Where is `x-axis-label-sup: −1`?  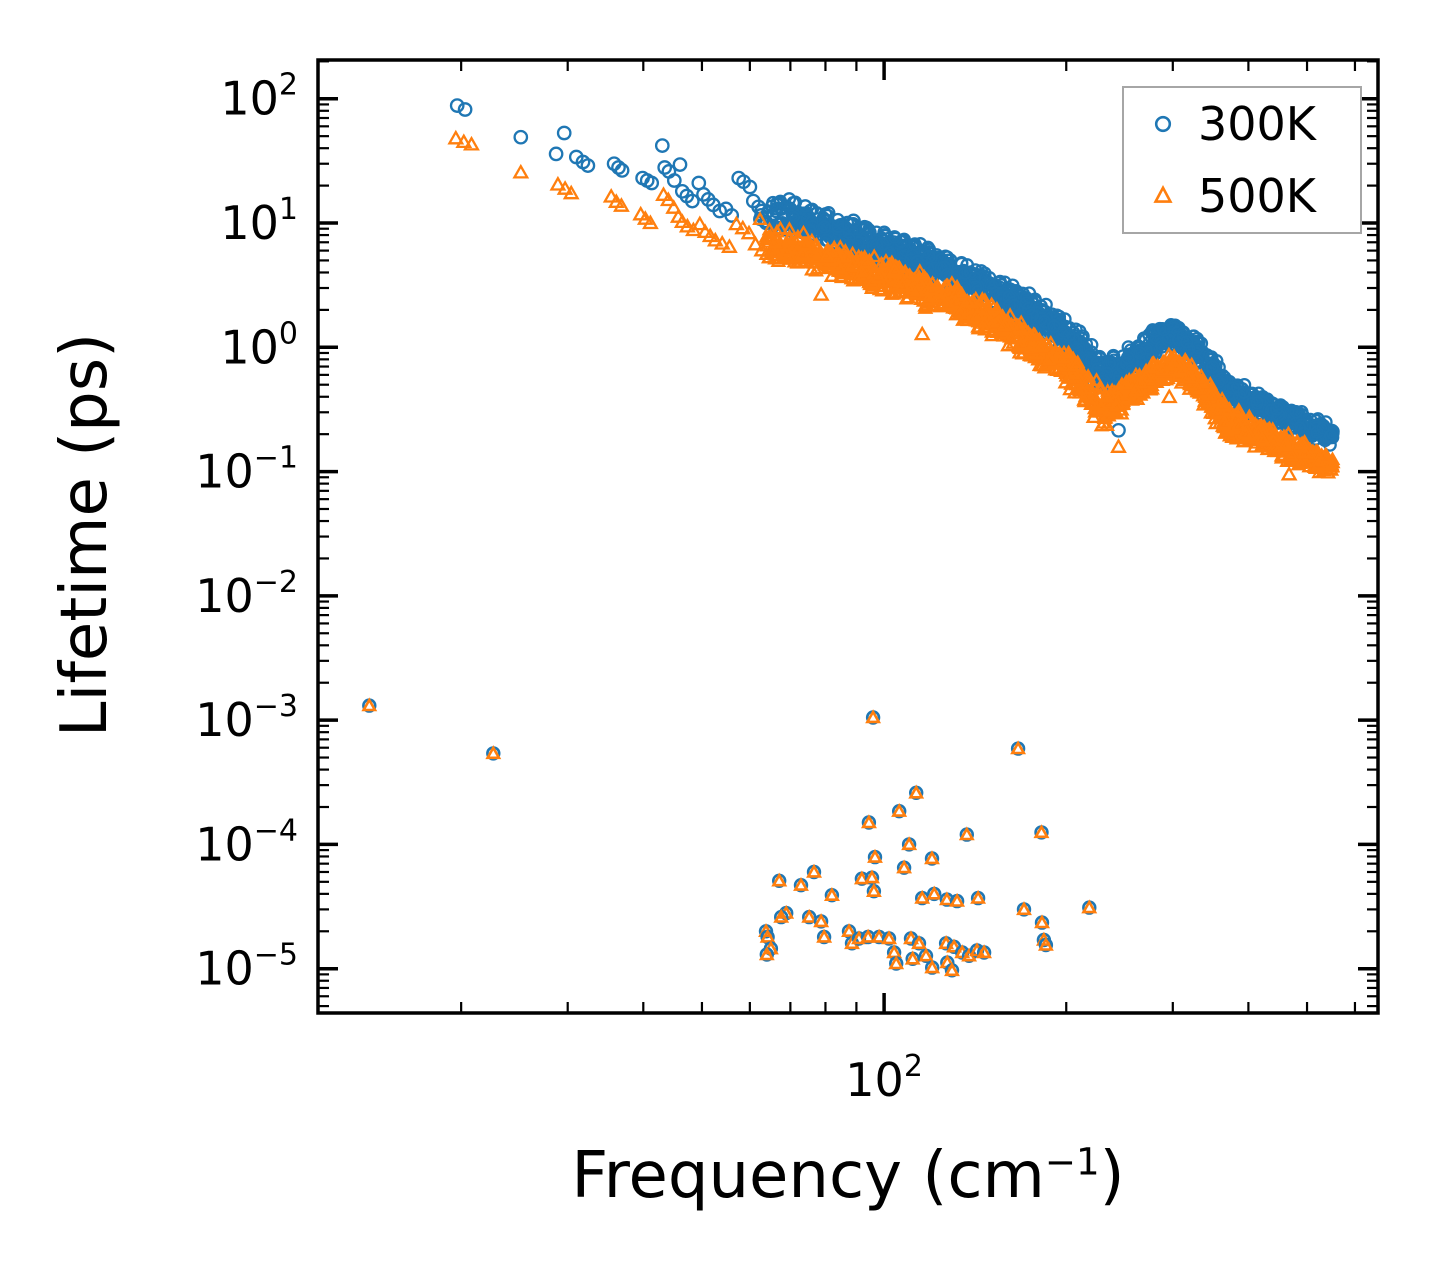
x-axis-label-sup: −1 is located at coordinates (1072, 1162).